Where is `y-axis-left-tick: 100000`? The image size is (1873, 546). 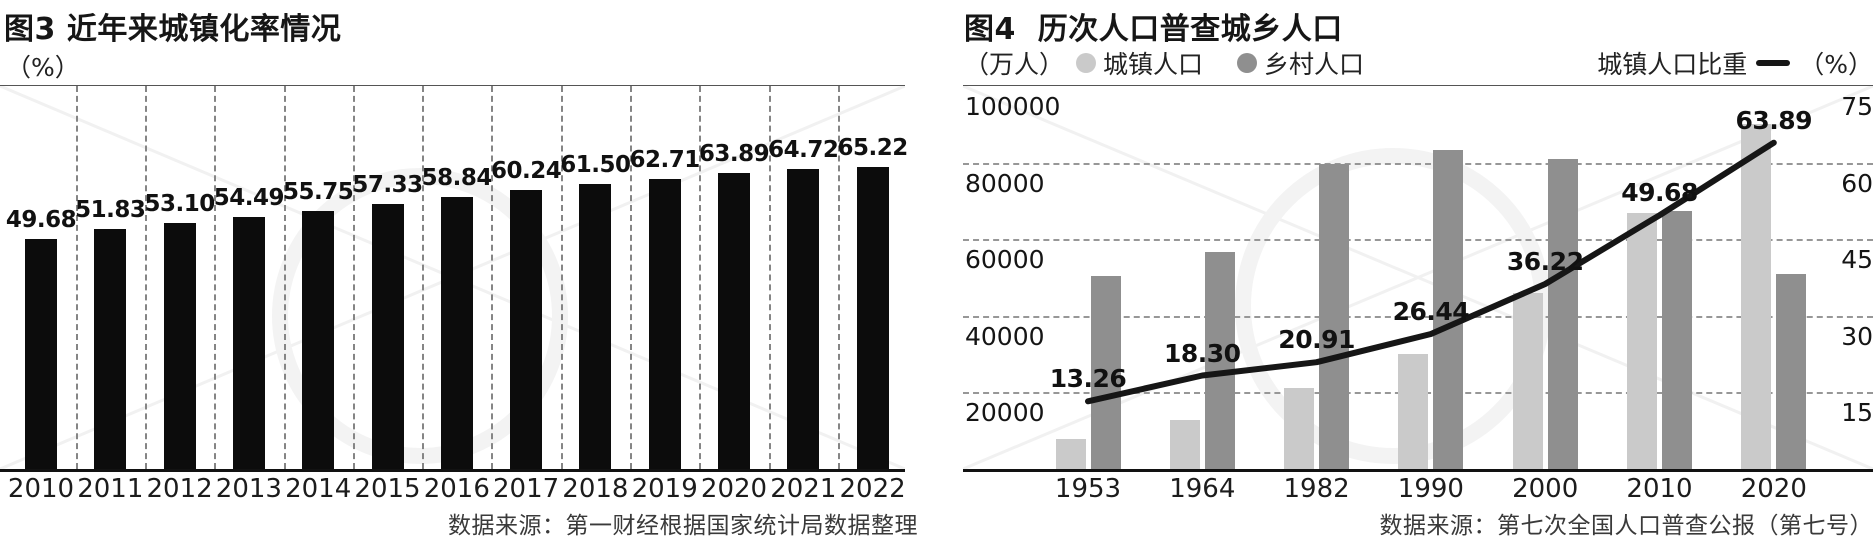 y-axis-left-tick: 100000 is located at coordinates (1013, 106).